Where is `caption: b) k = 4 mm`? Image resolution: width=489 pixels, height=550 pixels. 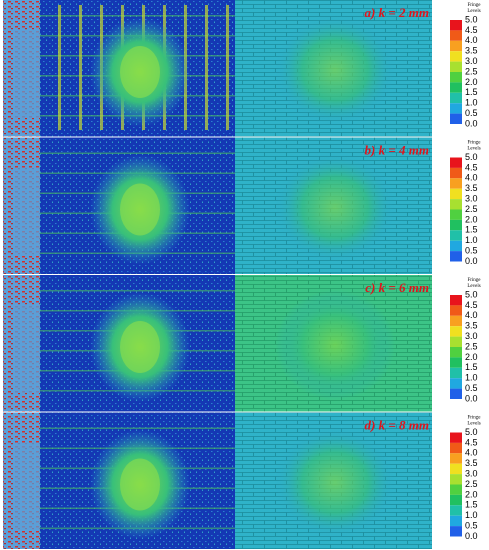
caption: b) k = 4 mm is located at coordinates (397, 149).